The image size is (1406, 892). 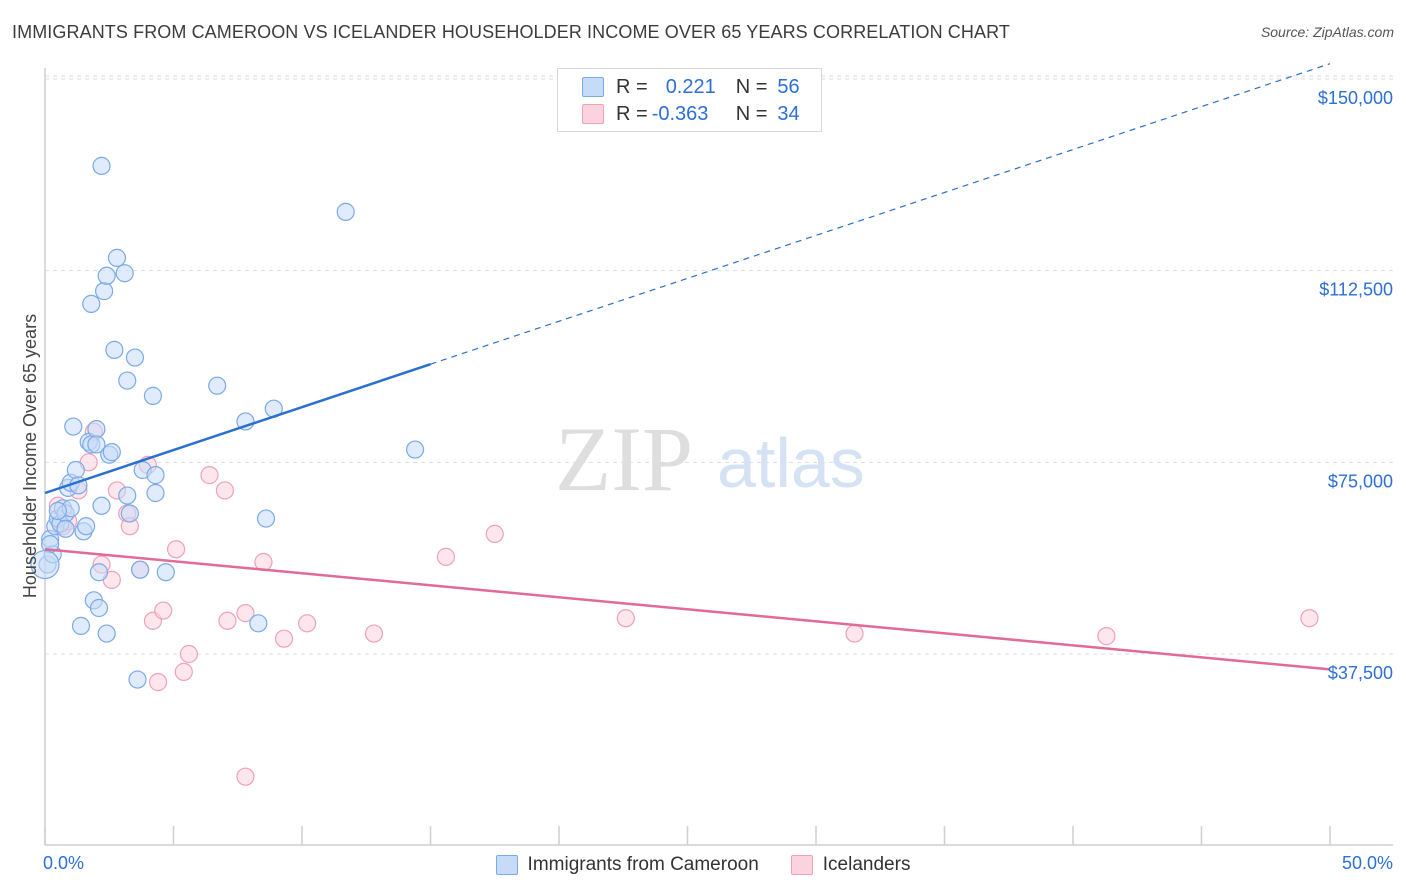 I want to click on legend-label-cameroon: Immigrants from Cameroon, so click(x=643, y=864).